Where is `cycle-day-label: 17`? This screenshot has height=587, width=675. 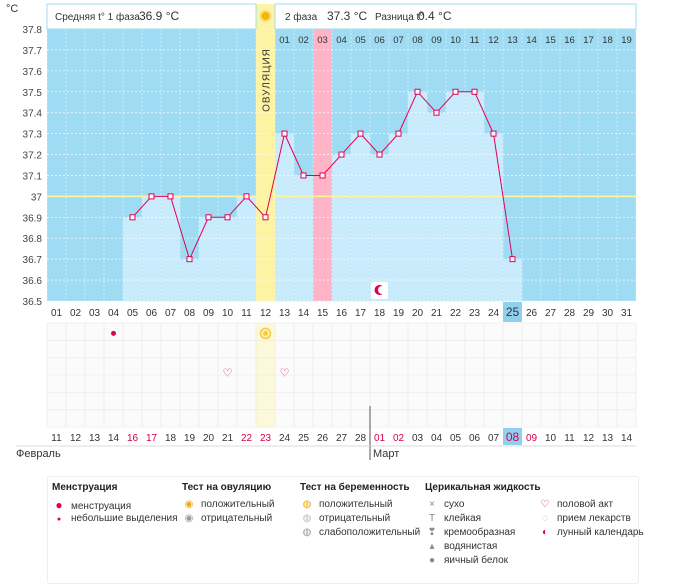 cycle-day-label: 17 is located at coordinates (361, 313).